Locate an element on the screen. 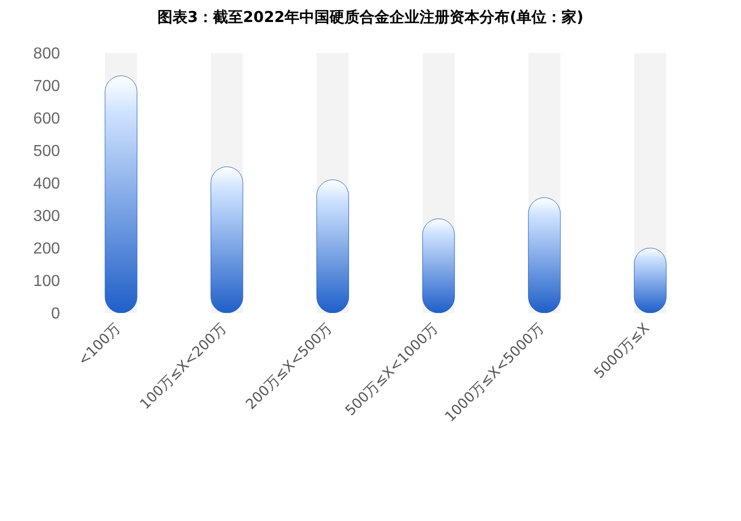 This screenshot has height=521, width=741. y-tick-label: 800 is located at coordinates (46, 54).